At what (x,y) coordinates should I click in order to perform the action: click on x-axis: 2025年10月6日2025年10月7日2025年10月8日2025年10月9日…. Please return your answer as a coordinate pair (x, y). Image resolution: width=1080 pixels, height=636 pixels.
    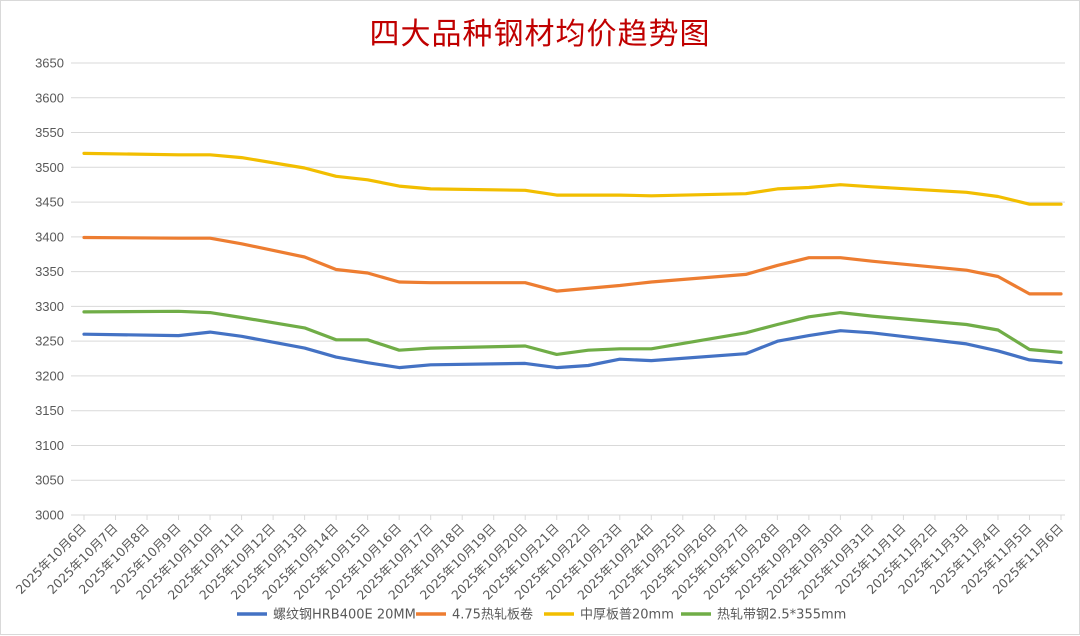
    Looking at the image, I should click on (539, 559).